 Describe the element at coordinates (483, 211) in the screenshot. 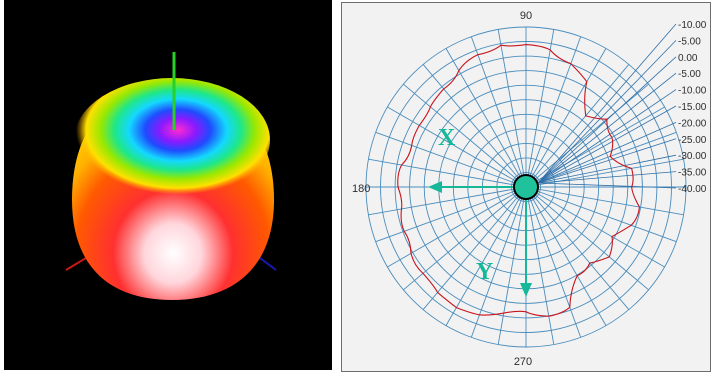

I see `axis-arrows: XY` at that location.